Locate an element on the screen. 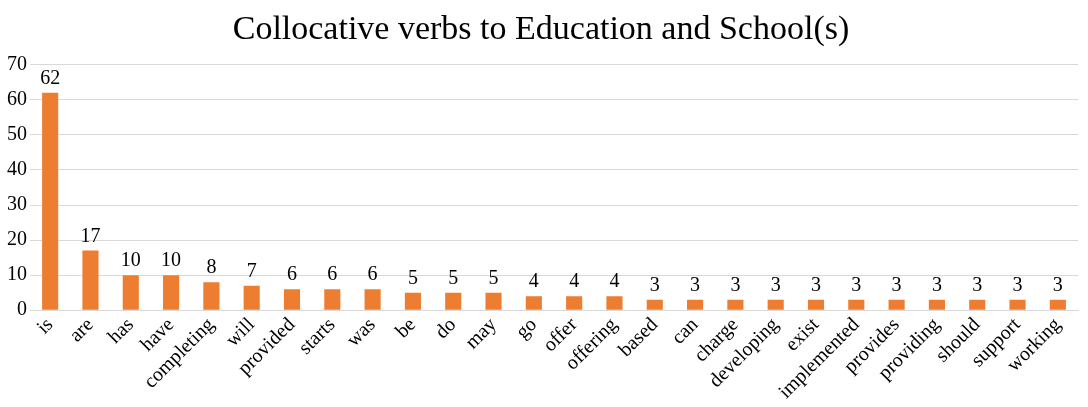 This screenshot has width=1088, height=407. x-tick-label: was is located at coordinates (360, 331).